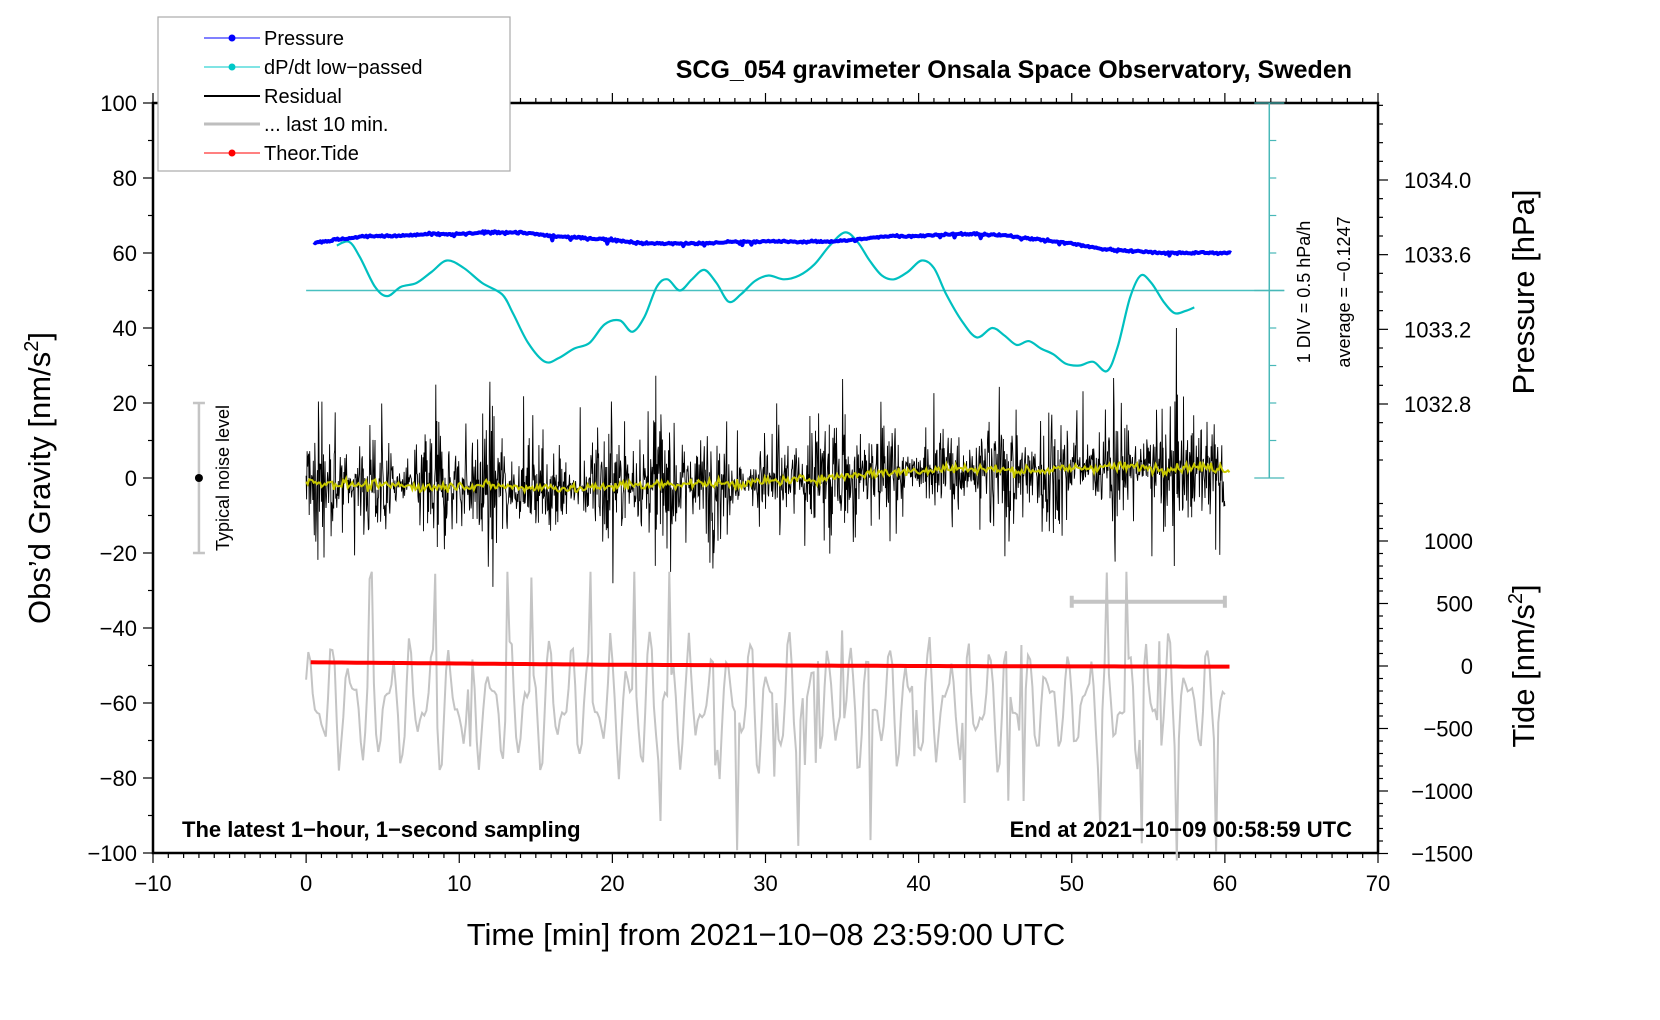 The width and height of the screenshot is (1660, 1020). I want to click on y-left-tick-label: −100, so click(112, 853).